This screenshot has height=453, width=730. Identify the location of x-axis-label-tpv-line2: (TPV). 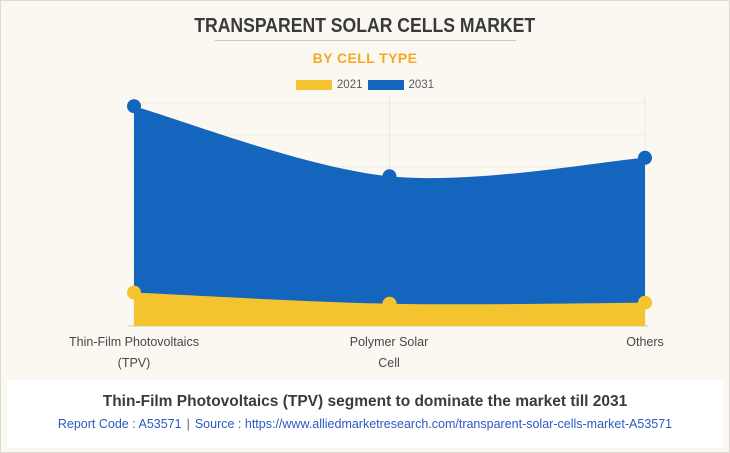
(134, 363).